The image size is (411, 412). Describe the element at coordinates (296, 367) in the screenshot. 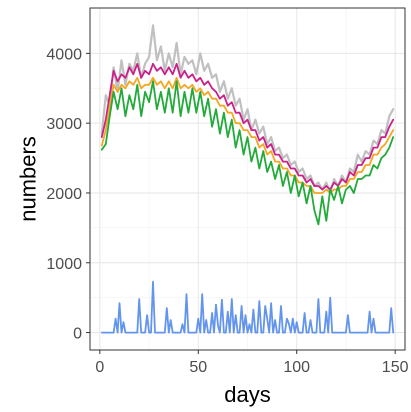

I see `x-tick-label: 100` at that location.